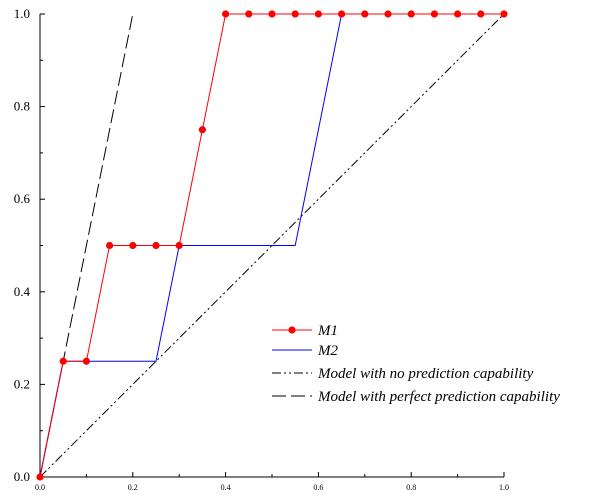 This screenshot has width=607, height=498. What do you see at coordinates (425, 374) in the screenshot?
I see `legend-label: Model with no prediction capability` at bounding box center [425, 374].